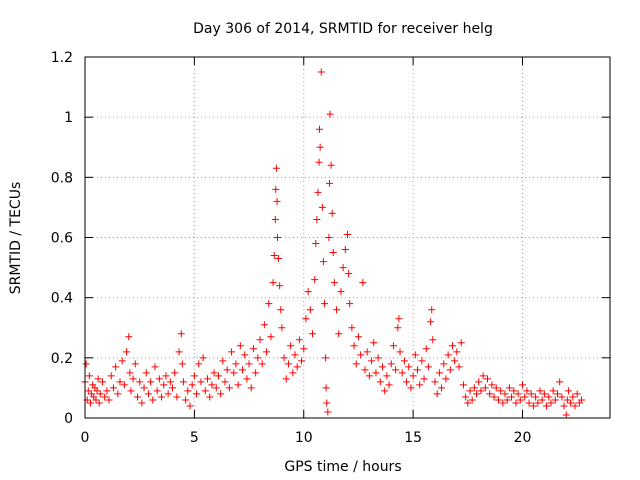 The image size is (640, 480). Describe the element at coordinates (413, 438) in the screenshot. I see `x-tick-label: 15` at that location.